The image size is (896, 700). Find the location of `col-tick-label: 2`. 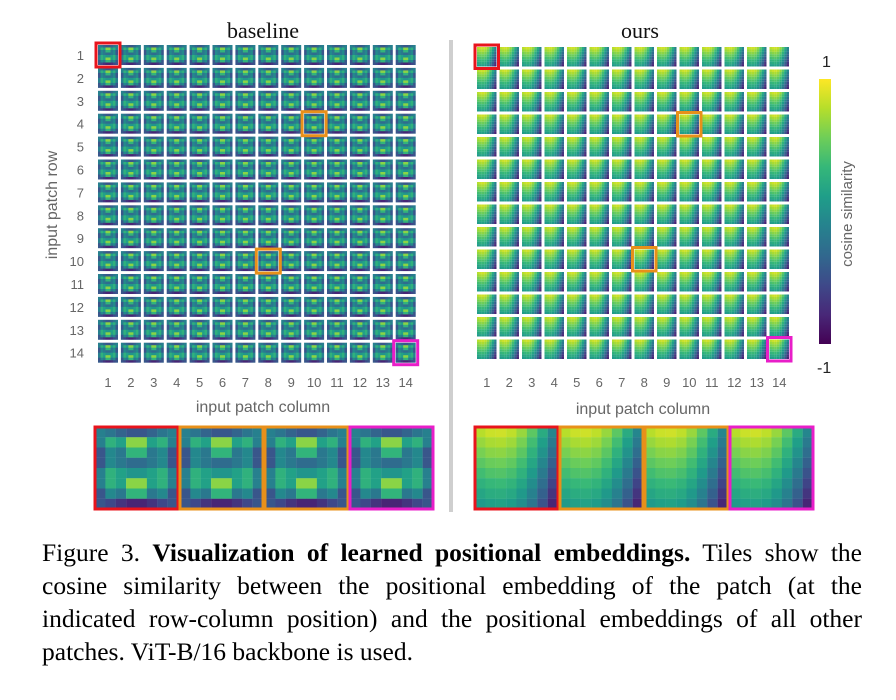

col-tick-label: 2 is located at coordinates (509, 382).